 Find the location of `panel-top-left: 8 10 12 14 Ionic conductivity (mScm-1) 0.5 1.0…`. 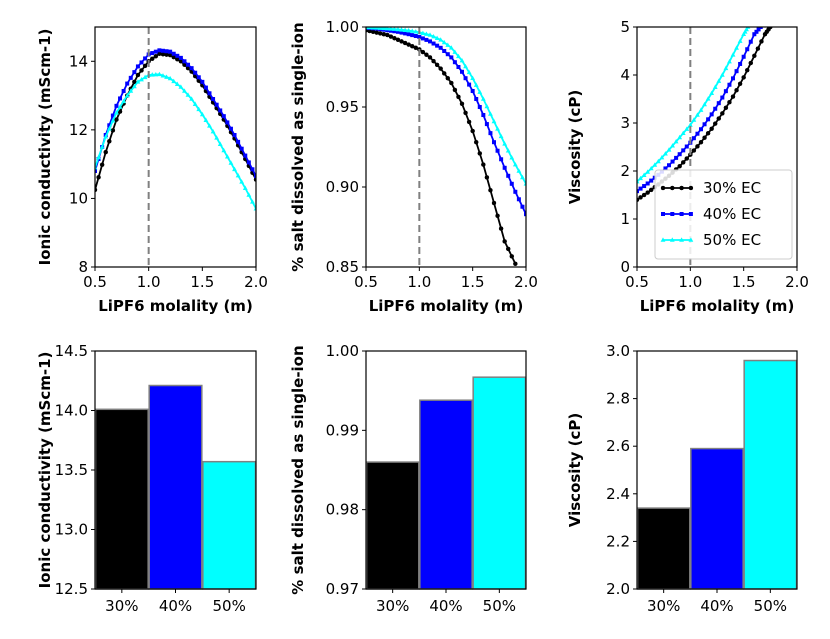

panel-top-left: 8 10 12 14 Ionic conductivity (mScm-1) 0.5 1.0… is located at coordinates (152, 170).